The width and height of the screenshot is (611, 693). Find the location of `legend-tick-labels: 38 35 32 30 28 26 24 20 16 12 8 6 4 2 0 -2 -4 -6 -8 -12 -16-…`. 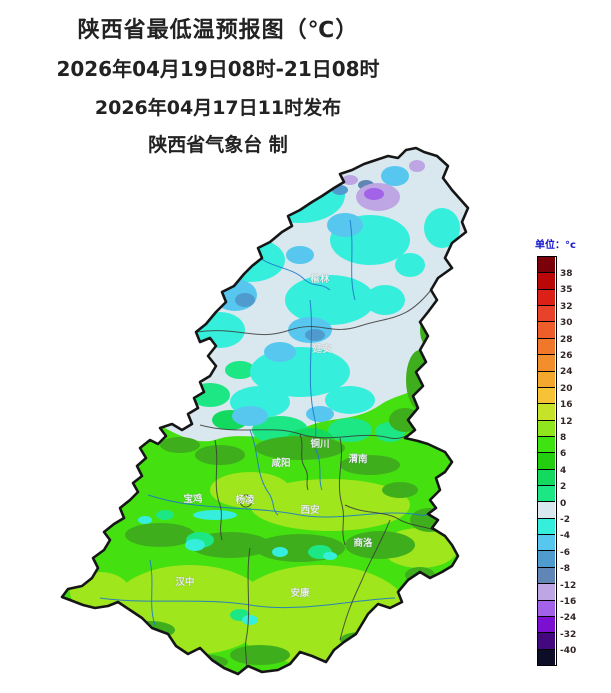

legend-tick-labels: 38 35 32 30 28 26 24 20 16 12 8 6 4 2 0 -2 -4 -6 -8 -12 -16-… is located at coordinates (580, 463).